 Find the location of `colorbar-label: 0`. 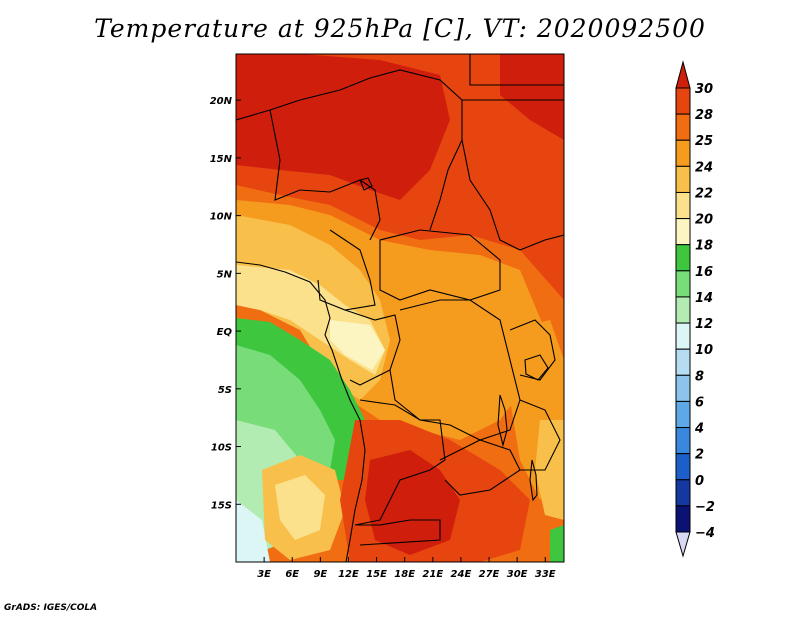

colorbar-label: 0 is located at coordinates (699, 481).